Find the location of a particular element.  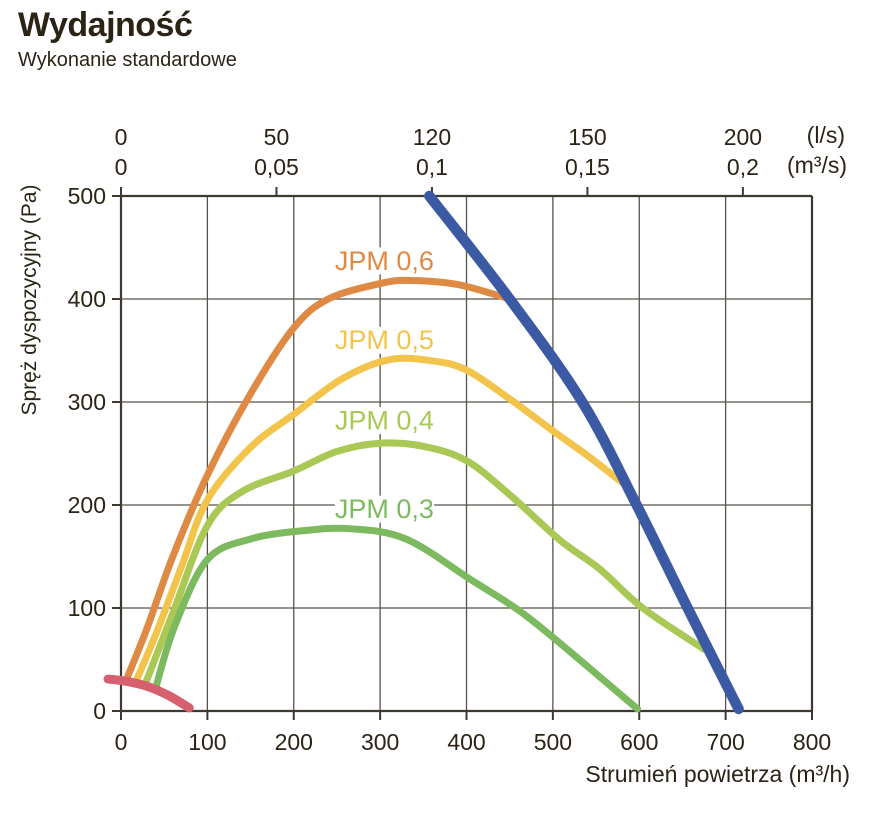

top-tick-label-ls: 0 is located at coordinates (121, 137).